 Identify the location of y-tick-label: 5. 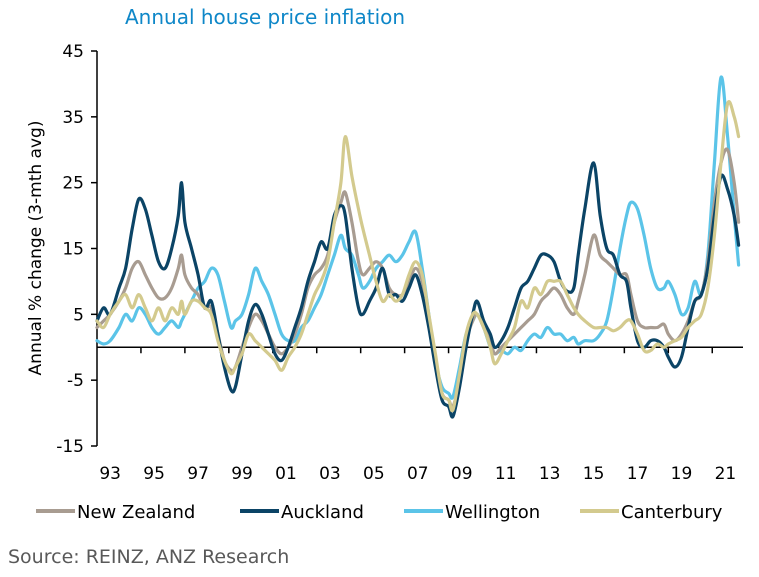
(78, 315).